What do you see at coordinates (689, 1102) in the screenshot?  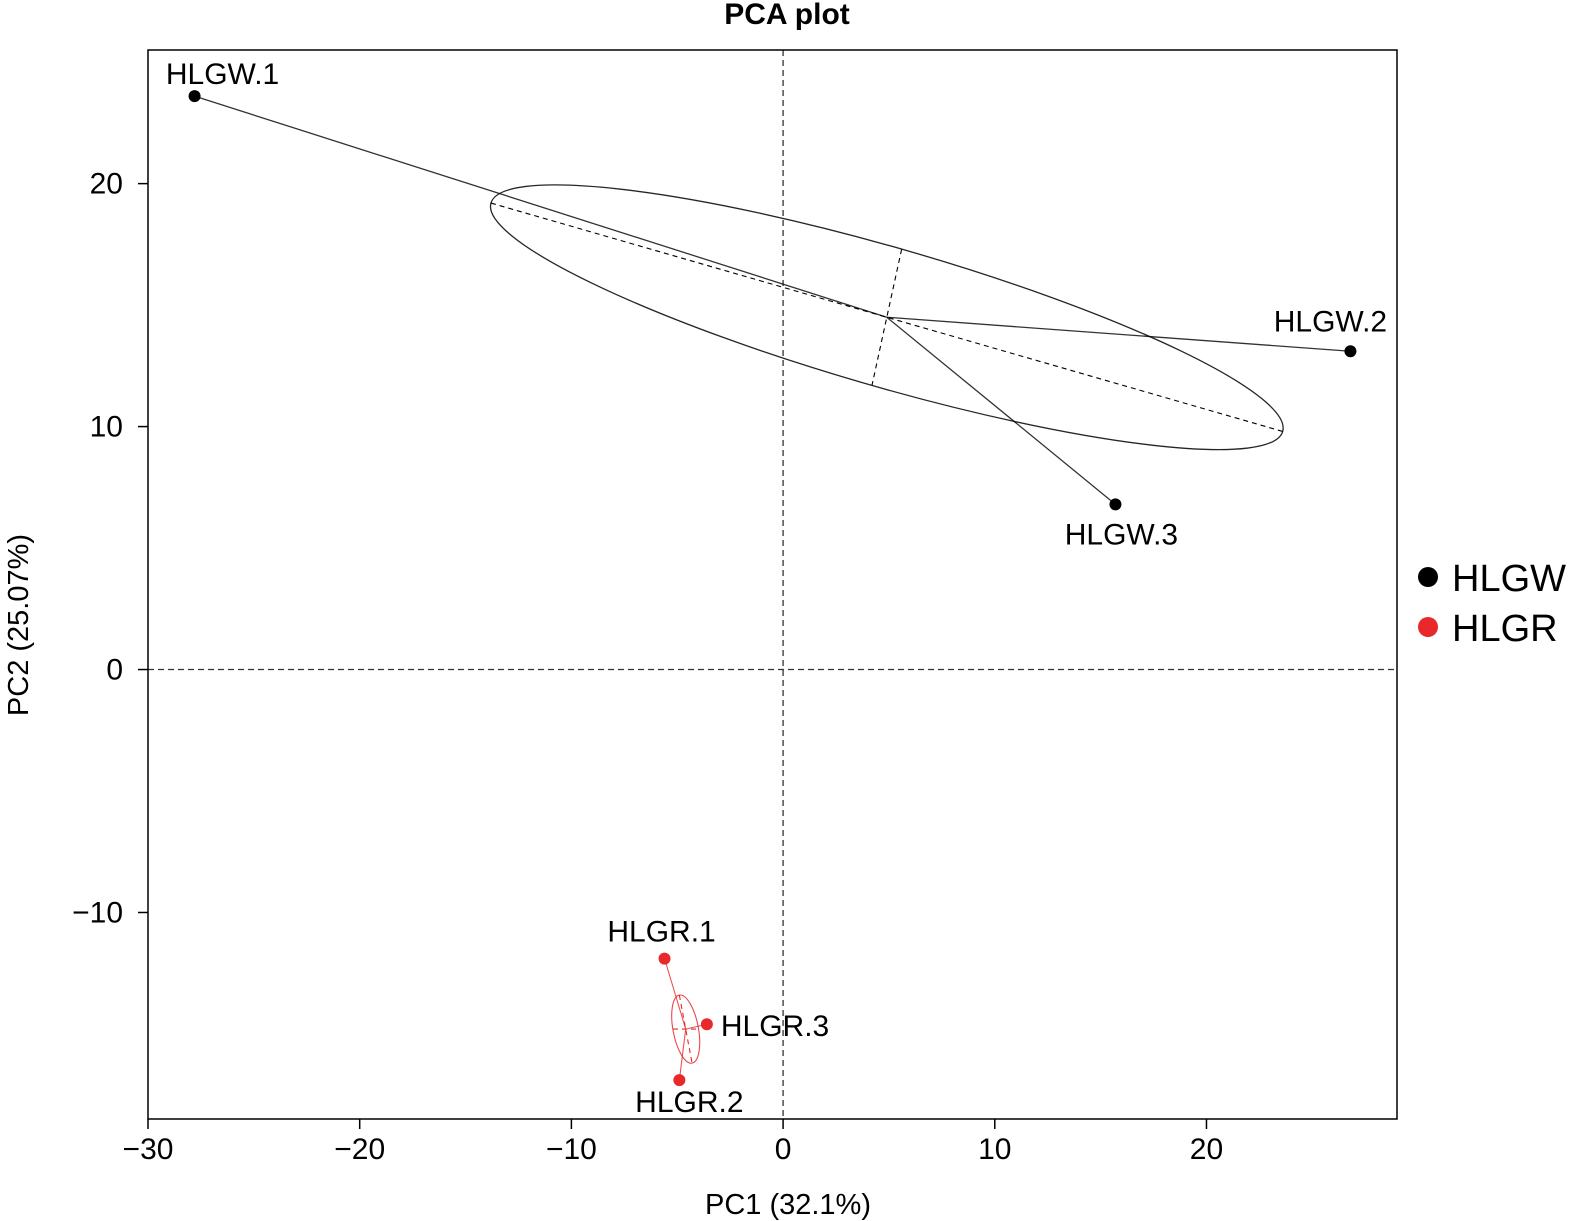 I see `point-label: HLGR.2` at bounding box center [689, 1102].